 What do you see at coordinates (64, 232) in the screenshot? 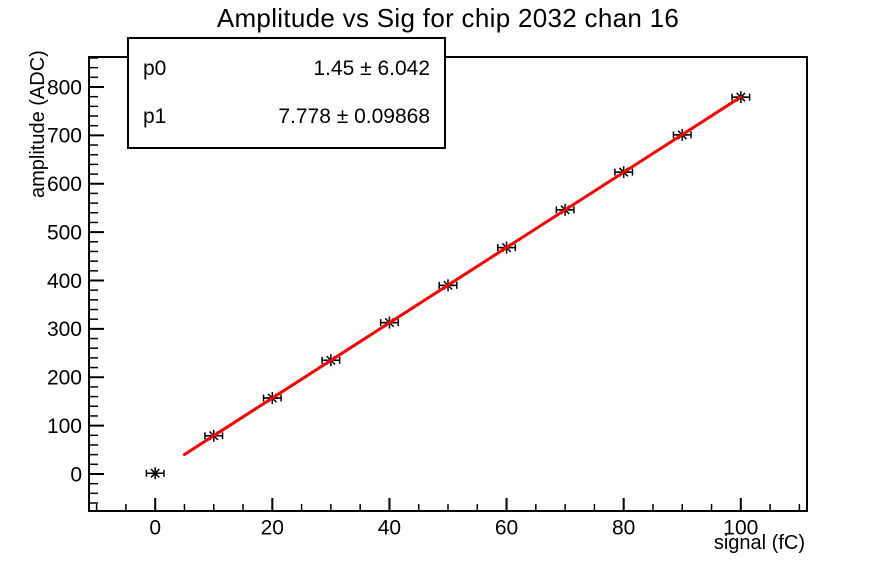
I see `y-tick-label: 500` at bounding box center [64, 232].